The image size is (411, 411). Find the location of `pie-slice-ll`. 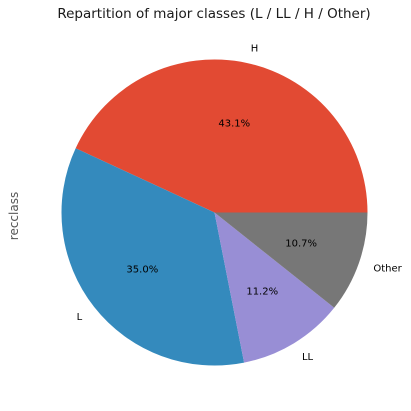

pie-slice-ll is located at coordinates (274, 287).